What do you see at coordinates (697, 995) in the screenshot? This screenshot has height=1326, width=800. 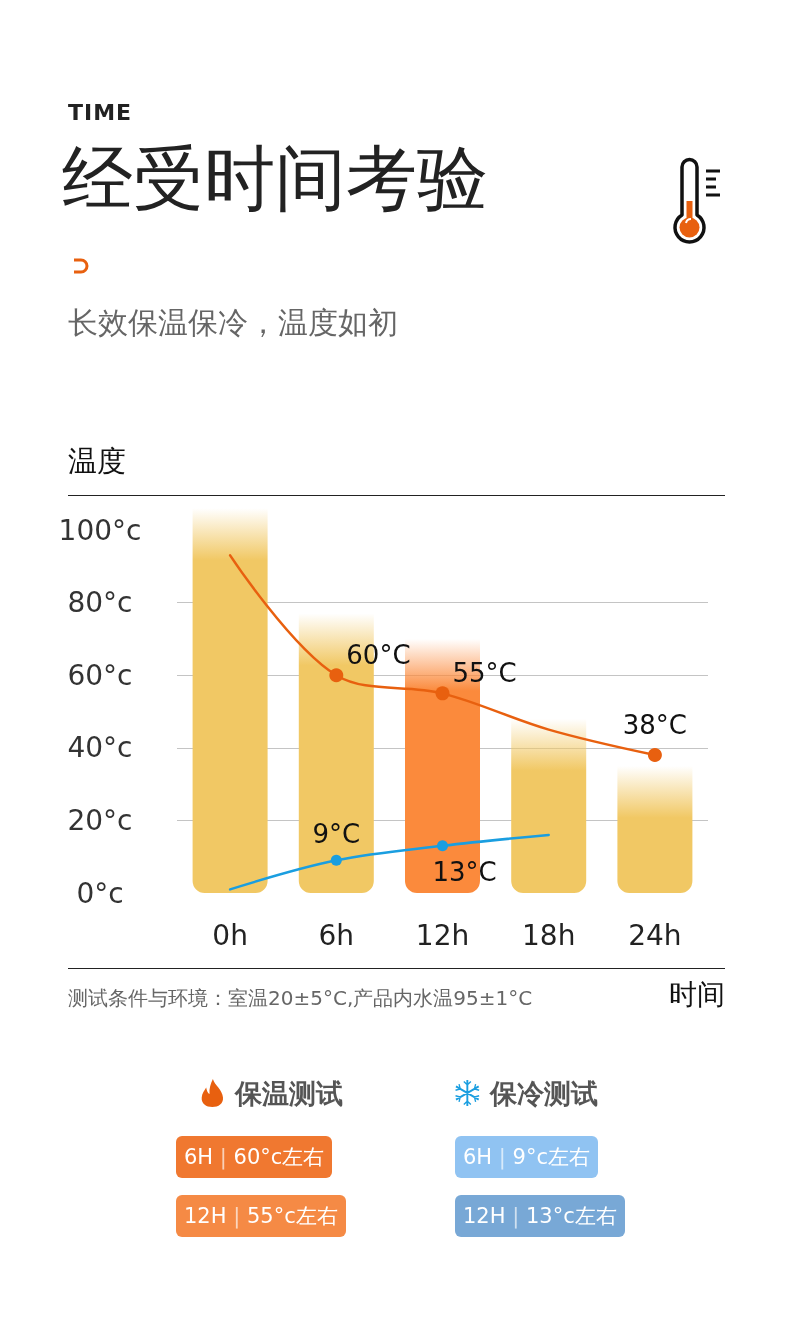 I see `x-axis-title: 时间` at bounding box center [697, 995].